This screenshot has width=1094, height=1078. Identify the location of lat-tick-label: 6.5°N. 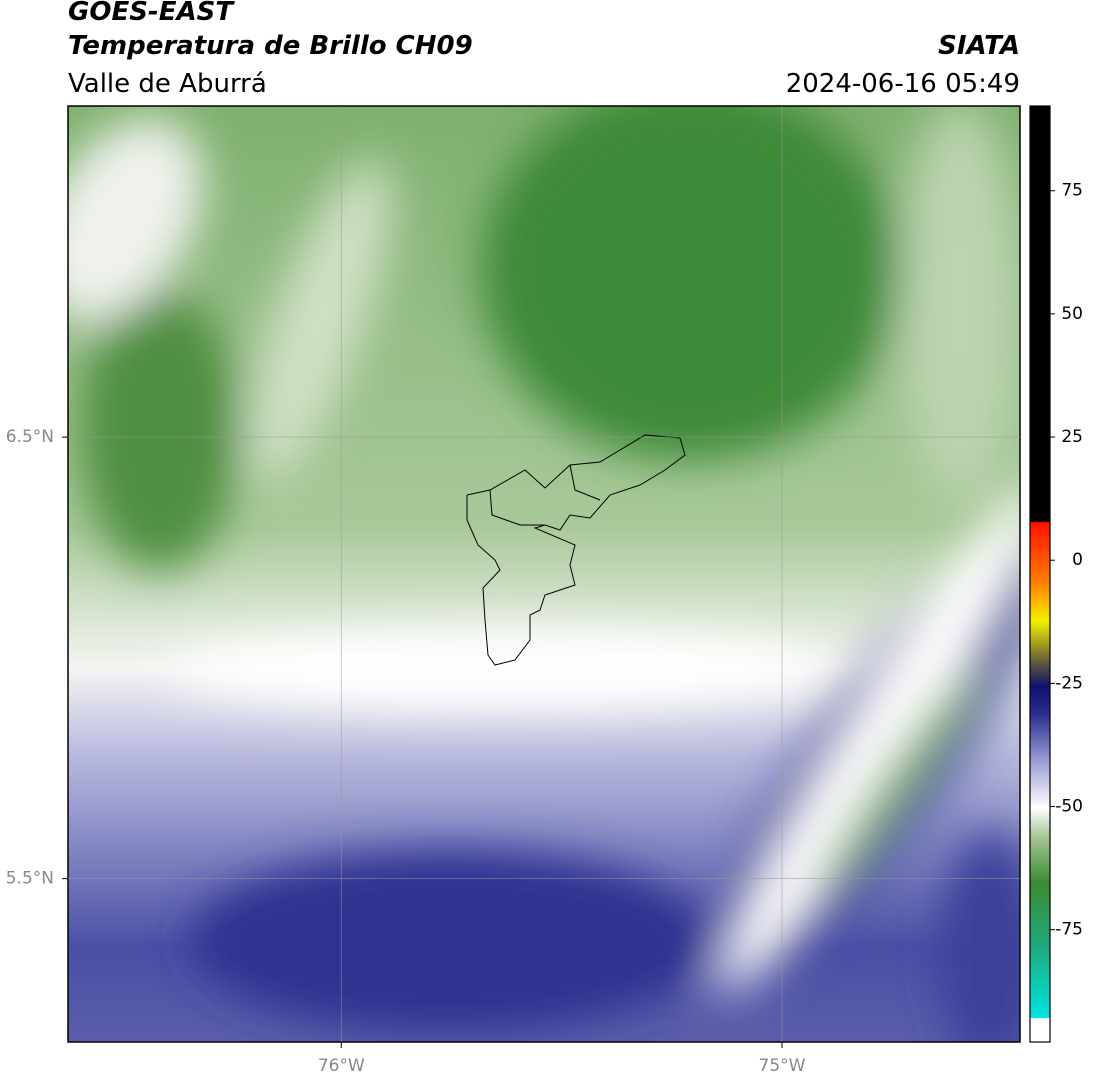
(30, 437).